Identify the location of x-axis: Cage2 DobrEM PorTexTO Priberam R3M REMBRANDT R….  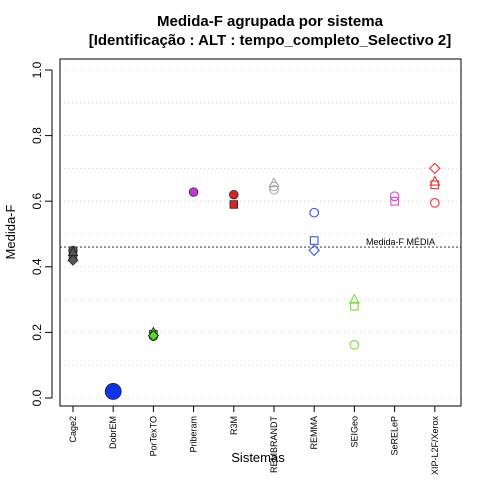
(254, 440).